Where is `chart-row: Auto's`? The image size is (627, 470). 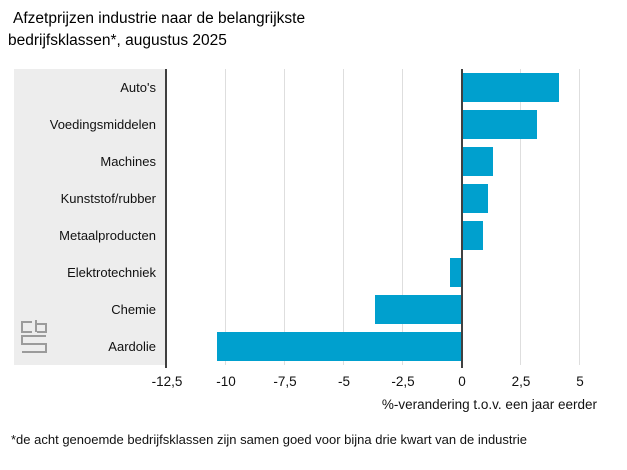 chart-row: Auto's is located at coordinates (313, 87).